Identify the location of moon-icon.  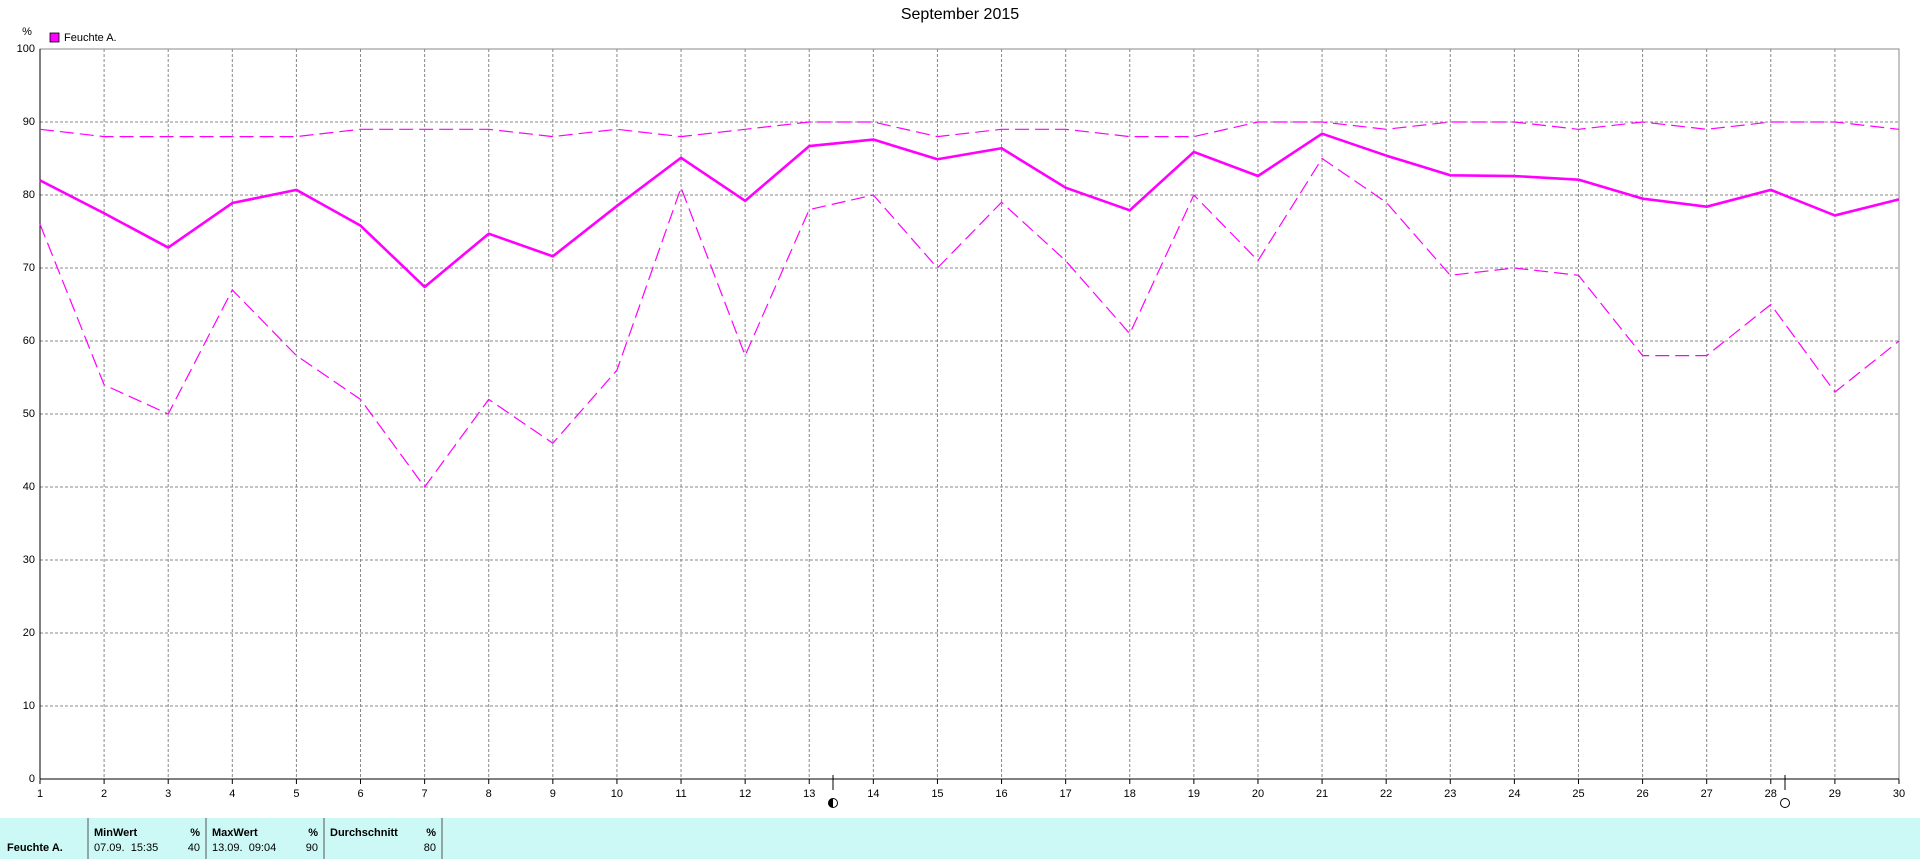
(1785, 803).